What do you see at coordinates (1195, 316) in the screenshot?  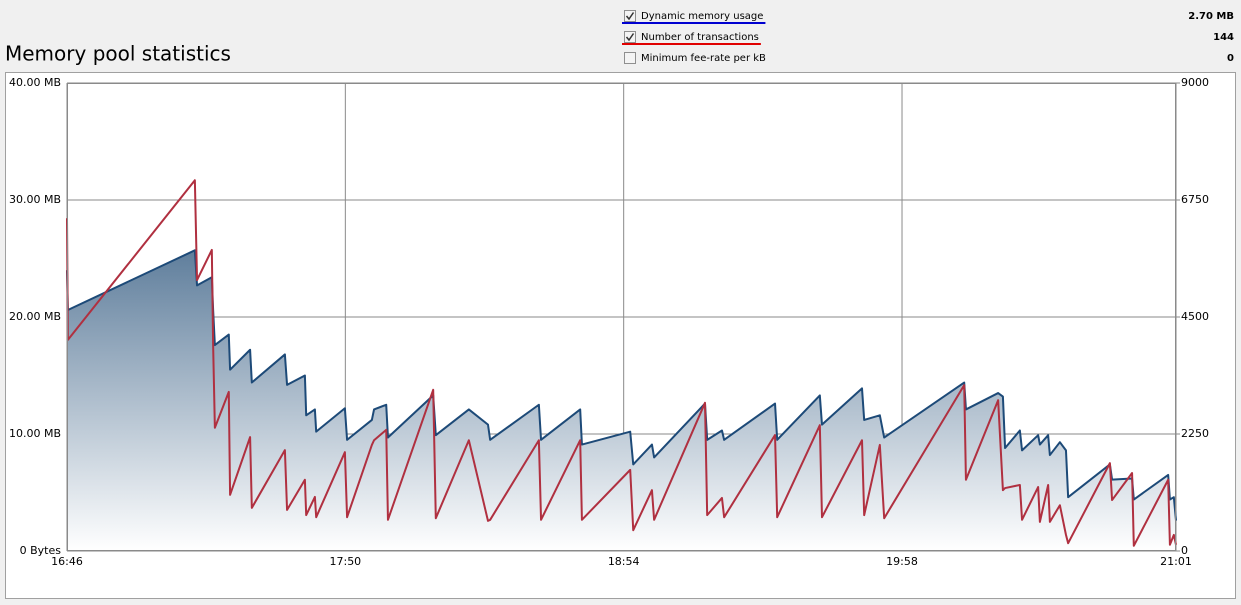 I see `y2-tick-label: 4500` at bounding box center [1195, 316].